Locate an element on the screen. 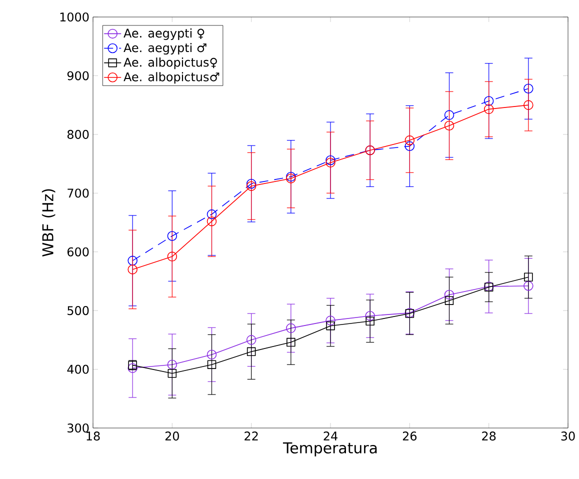  y-tick-label: 600 is located at coordinates (78, 251).